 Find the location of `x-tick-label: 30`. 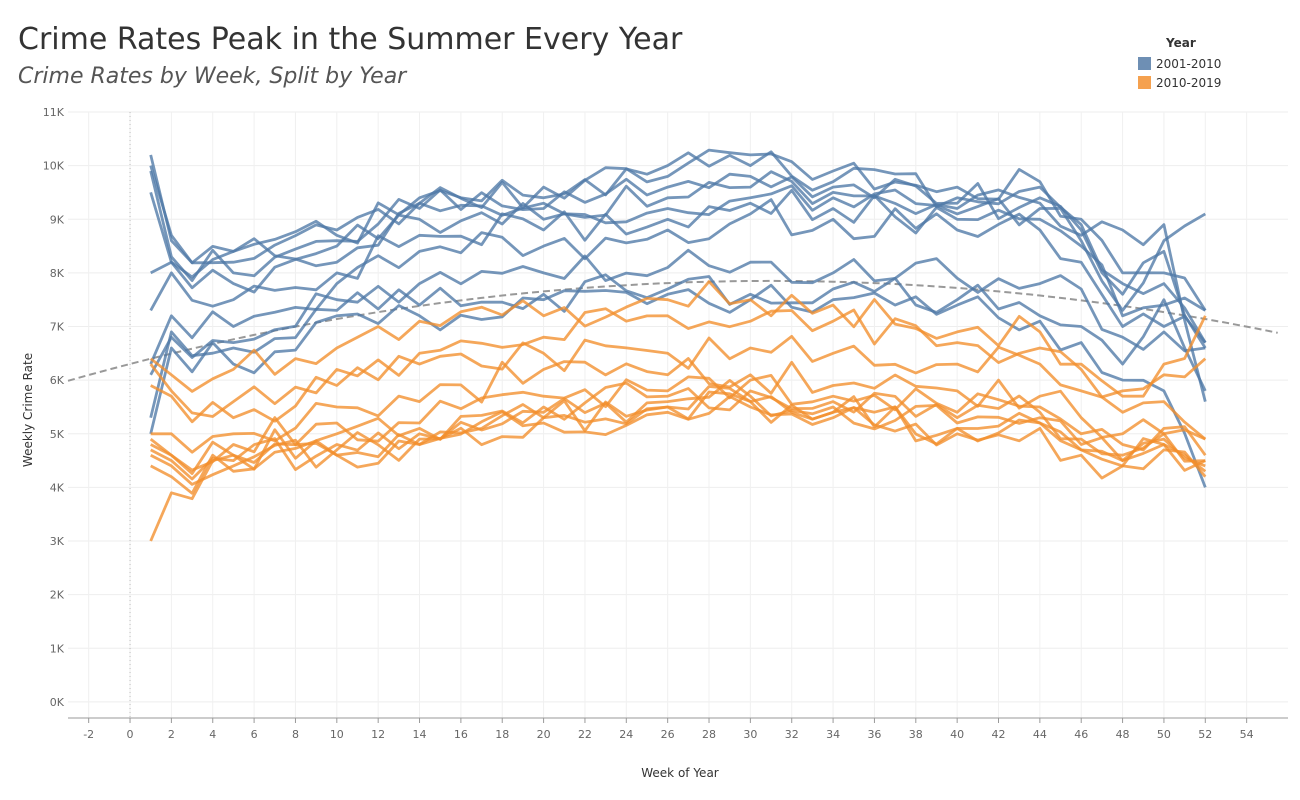

x-tick-label: 30 is located at coordinates (750, 734).